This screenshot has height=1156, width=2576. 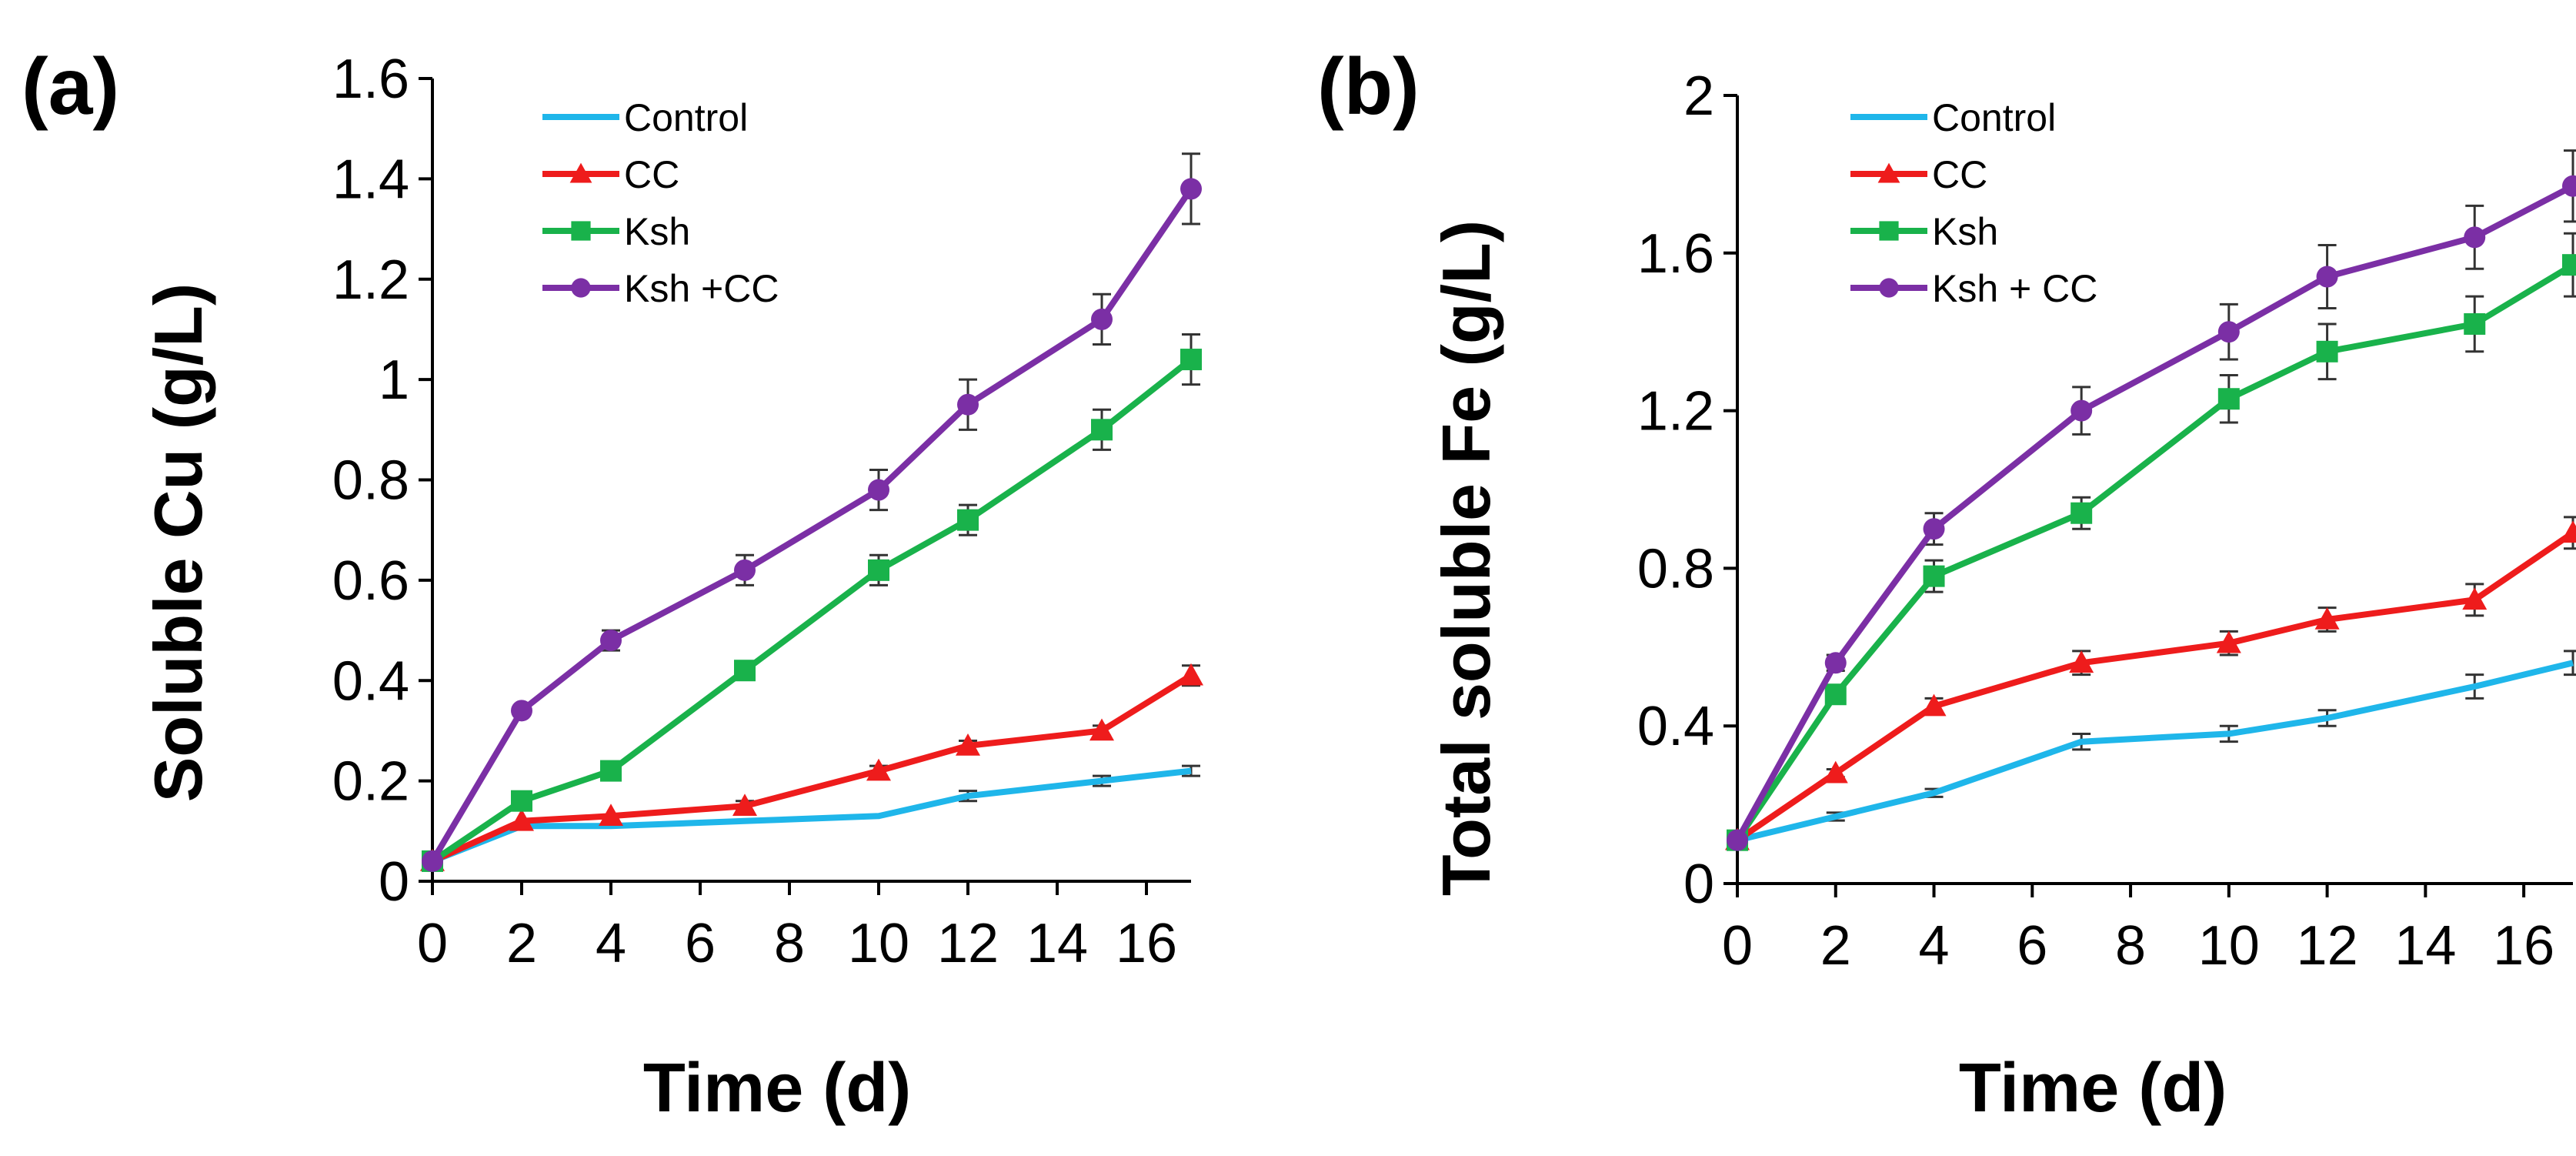 What do you see at coordinates (1973, 203) in the screenshot?
I see `panel-b-legend: Control CC Ksh Ksh + CC` at bounding box center [1973, 203].